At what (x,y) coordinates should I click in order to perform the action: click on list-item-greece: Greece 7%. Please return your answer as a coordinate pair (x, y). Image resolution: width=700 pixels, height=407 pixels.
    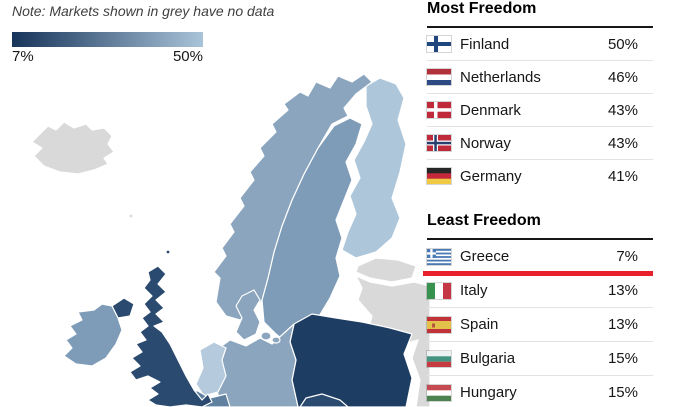
    Looking at the image, I should click on (538, 258).